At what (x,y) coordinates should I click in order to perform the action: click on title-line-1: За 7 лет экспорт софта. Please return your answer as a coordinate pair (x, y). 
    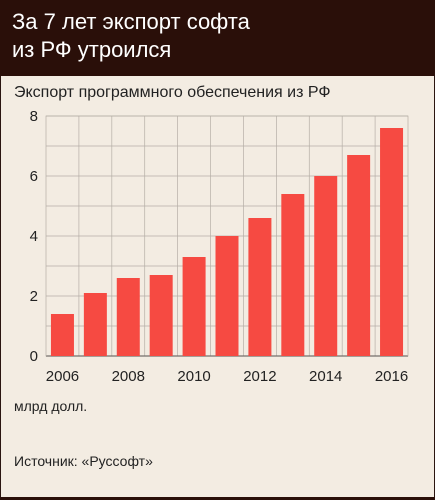
    Looking at the image, I should click on (131, 21).